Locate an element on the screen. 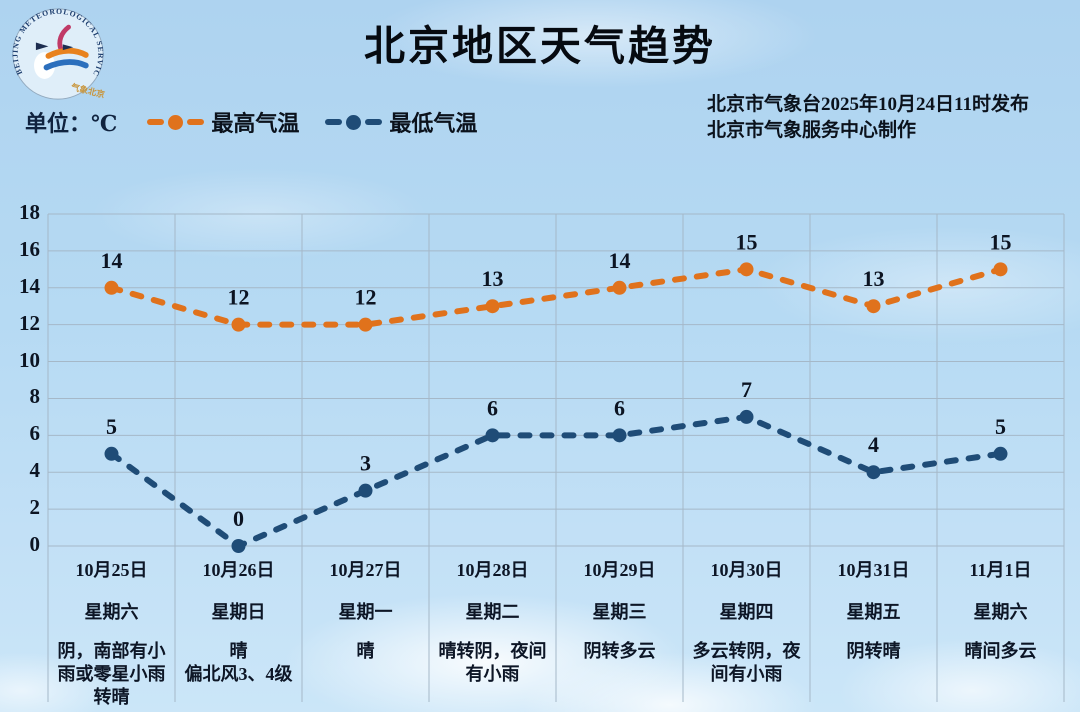 The image size is (1080, 712). weather-label: 多云转阴，夜 间有小雨 is located at coordinates (746, 662).